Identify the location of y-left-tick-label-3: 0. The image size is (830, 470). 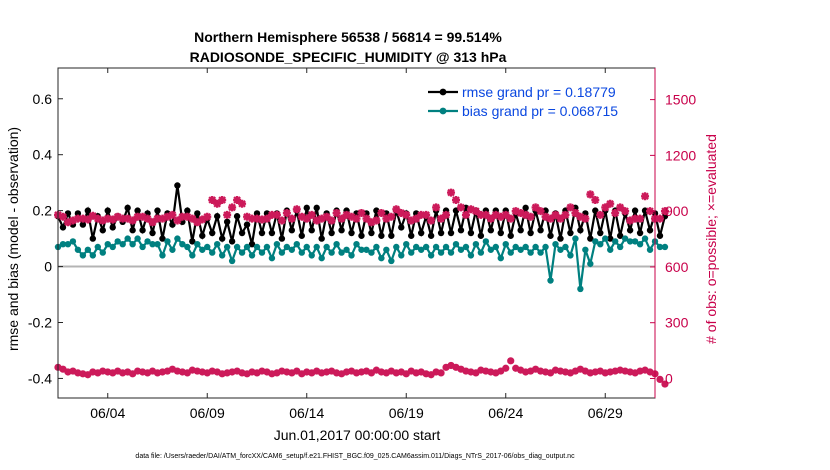
(48, 267).